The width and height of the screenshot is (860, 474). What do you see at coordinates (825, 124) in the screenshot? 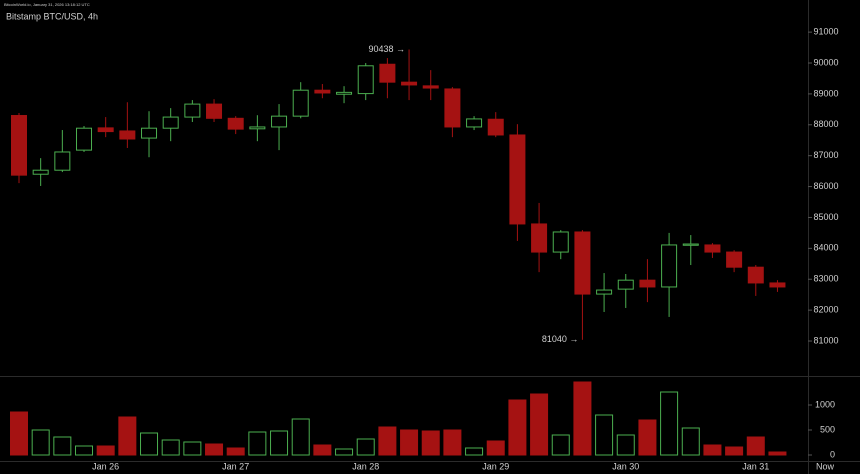
I see `y-tick-label: 88000` at bounding box center [825, 124].